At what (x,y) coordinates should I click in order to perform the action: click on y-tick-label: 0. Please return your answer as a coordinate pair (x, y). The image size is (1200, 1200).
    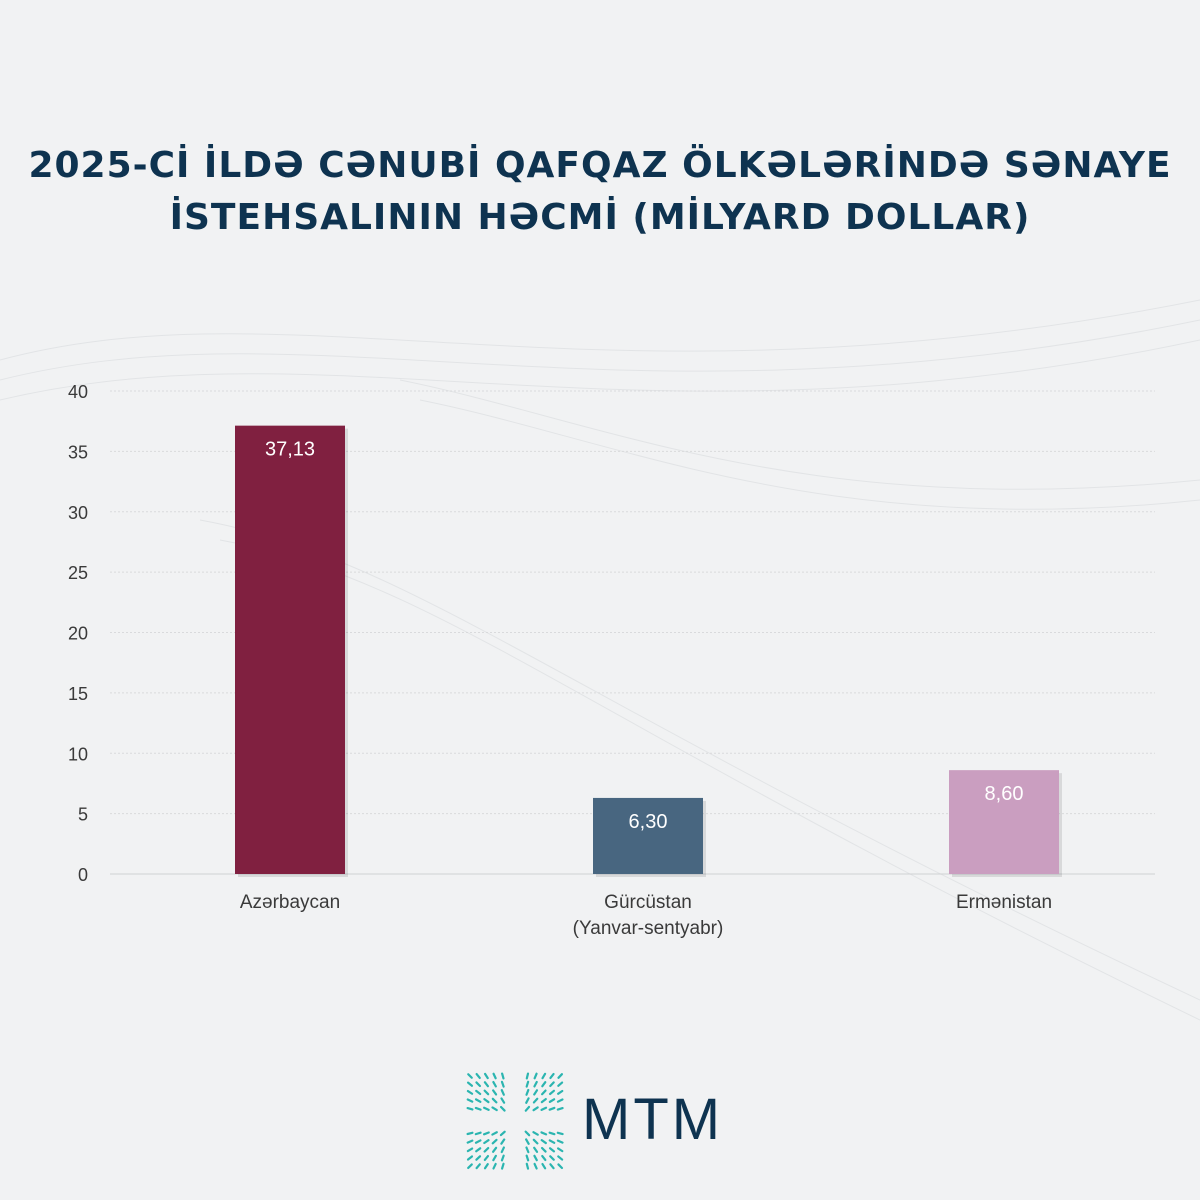
    Looking at the image, I should click on (83, 875).